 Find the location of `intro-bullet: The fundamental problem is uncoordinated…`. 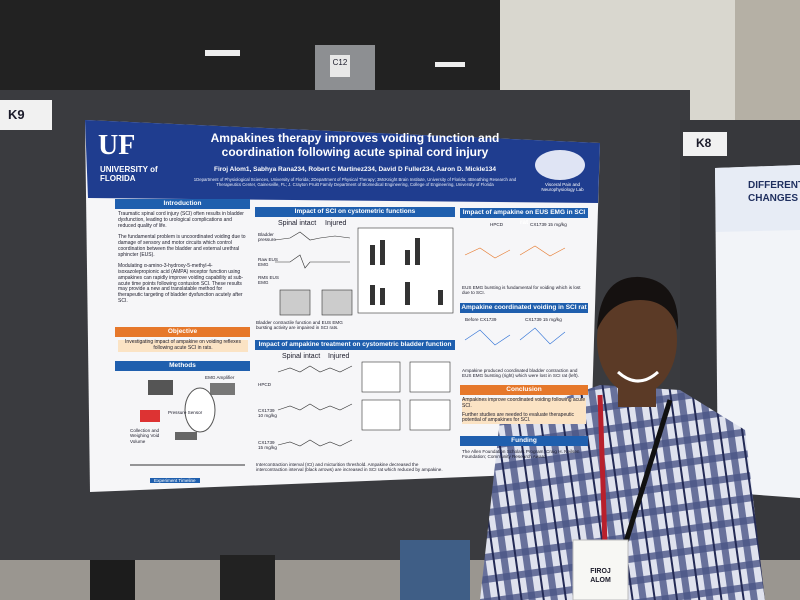

intro-bullet: The fundamental problem is uncoordinated… is located at coordinates (182, 246).